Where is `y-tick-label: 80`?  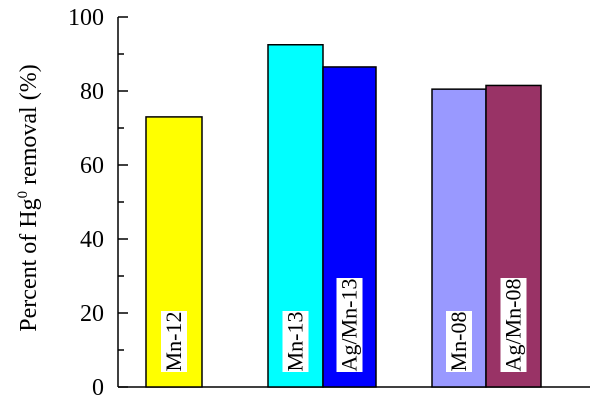 y-tick-label: 80 is located at coordinates (92, 92).